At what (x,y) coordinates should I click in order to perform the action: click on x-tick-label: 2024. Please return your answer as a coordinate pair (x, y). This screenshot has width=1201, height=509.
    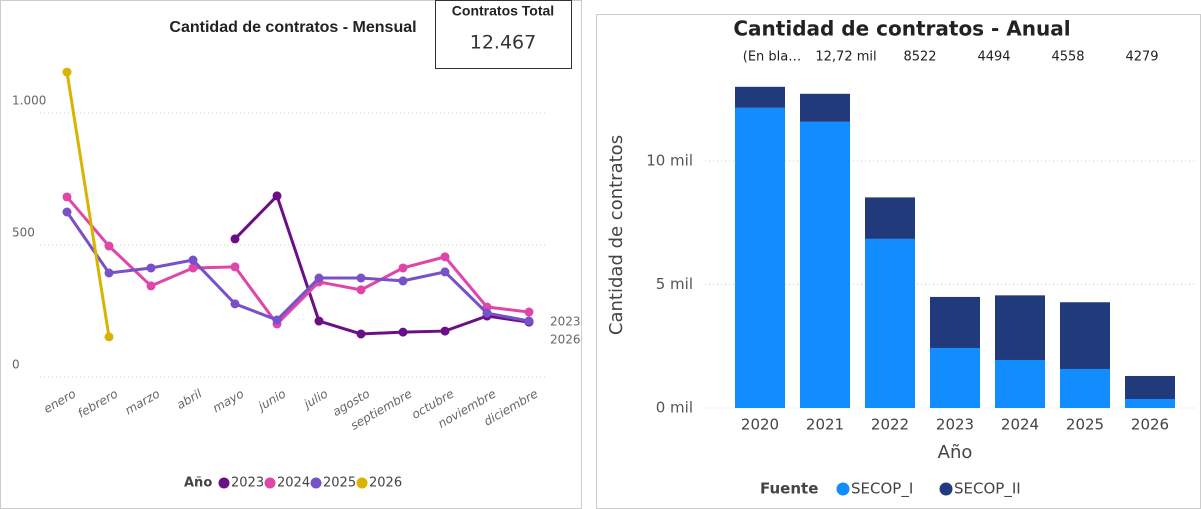
    Looking at the image, I should click on (1020, 425).